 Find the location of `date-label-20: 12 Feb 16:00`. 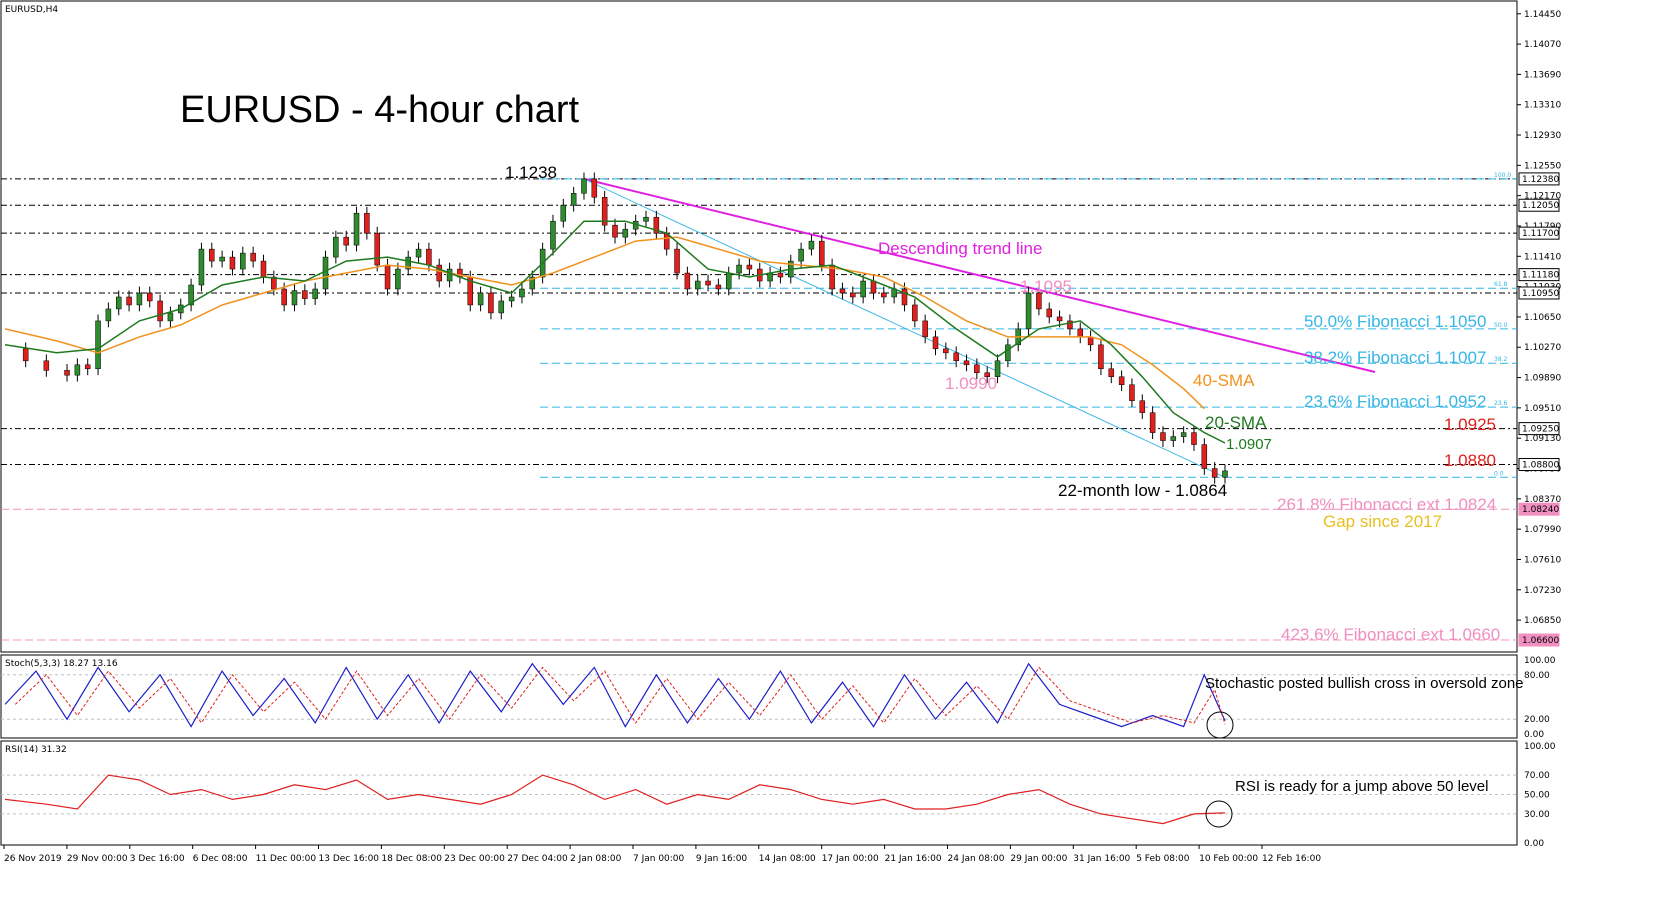

date-label-20: 12 Feb 16:00 is located at coordinates (1291, 859).